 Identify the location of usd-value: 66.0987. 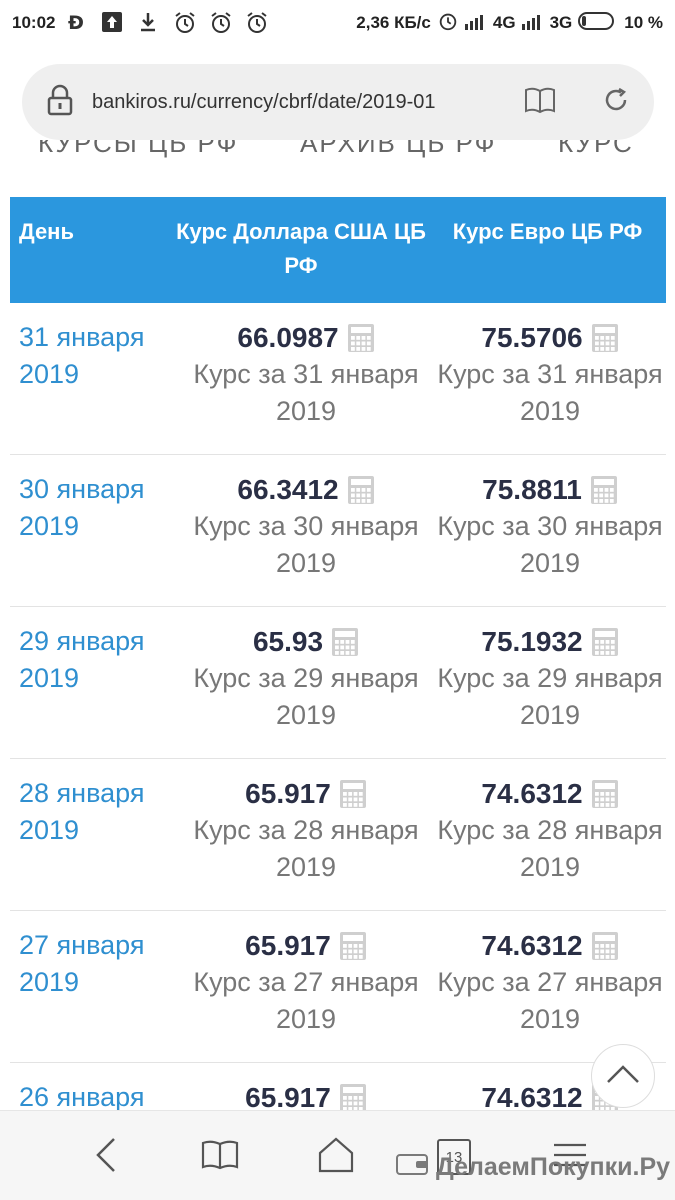
(288, 337).